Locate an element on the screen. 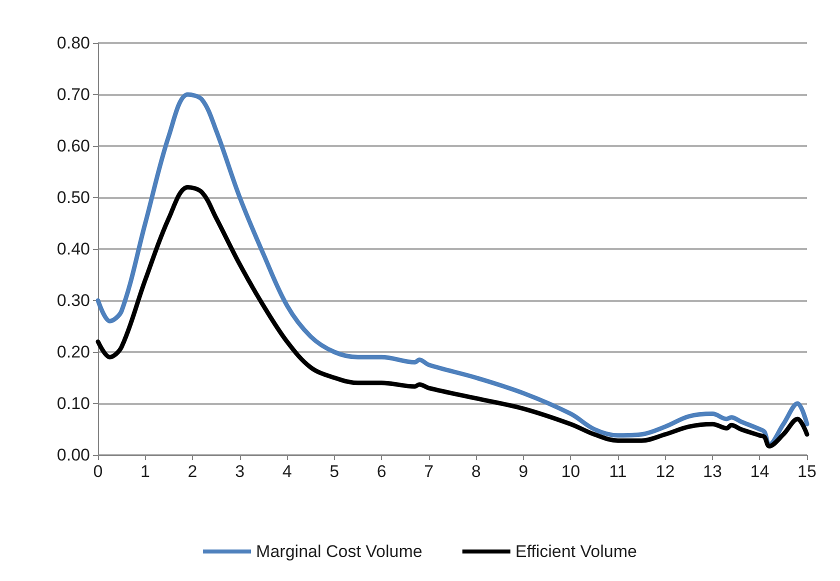 The height and width of the screenshot is (581, 840). y-tick-label: 0.80 is located at coordinates (73, 43).